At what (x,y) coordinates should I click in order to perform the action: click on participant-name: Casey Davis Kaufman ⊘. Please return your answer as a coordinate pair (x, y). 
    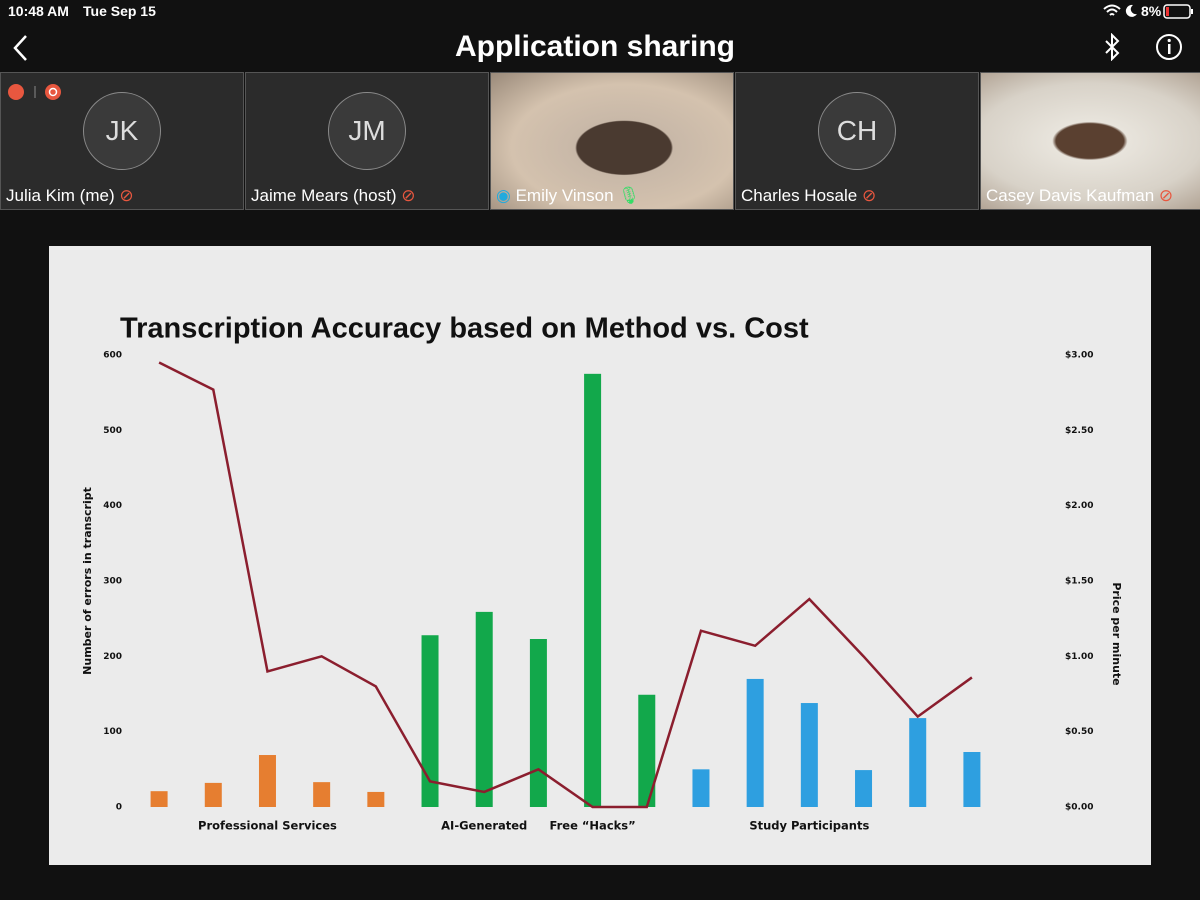
    Looking at the image, I should click on (1080, 195).